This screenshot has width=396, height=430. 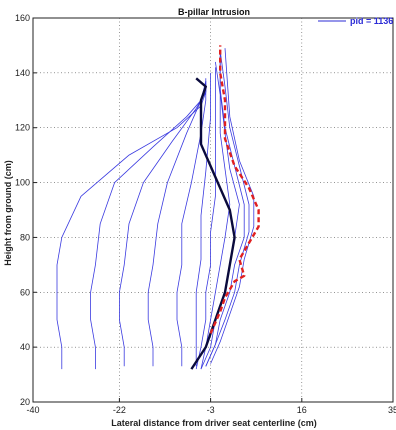 I want to click on legend-label: pid = 1136, so click(x=371, y=21).